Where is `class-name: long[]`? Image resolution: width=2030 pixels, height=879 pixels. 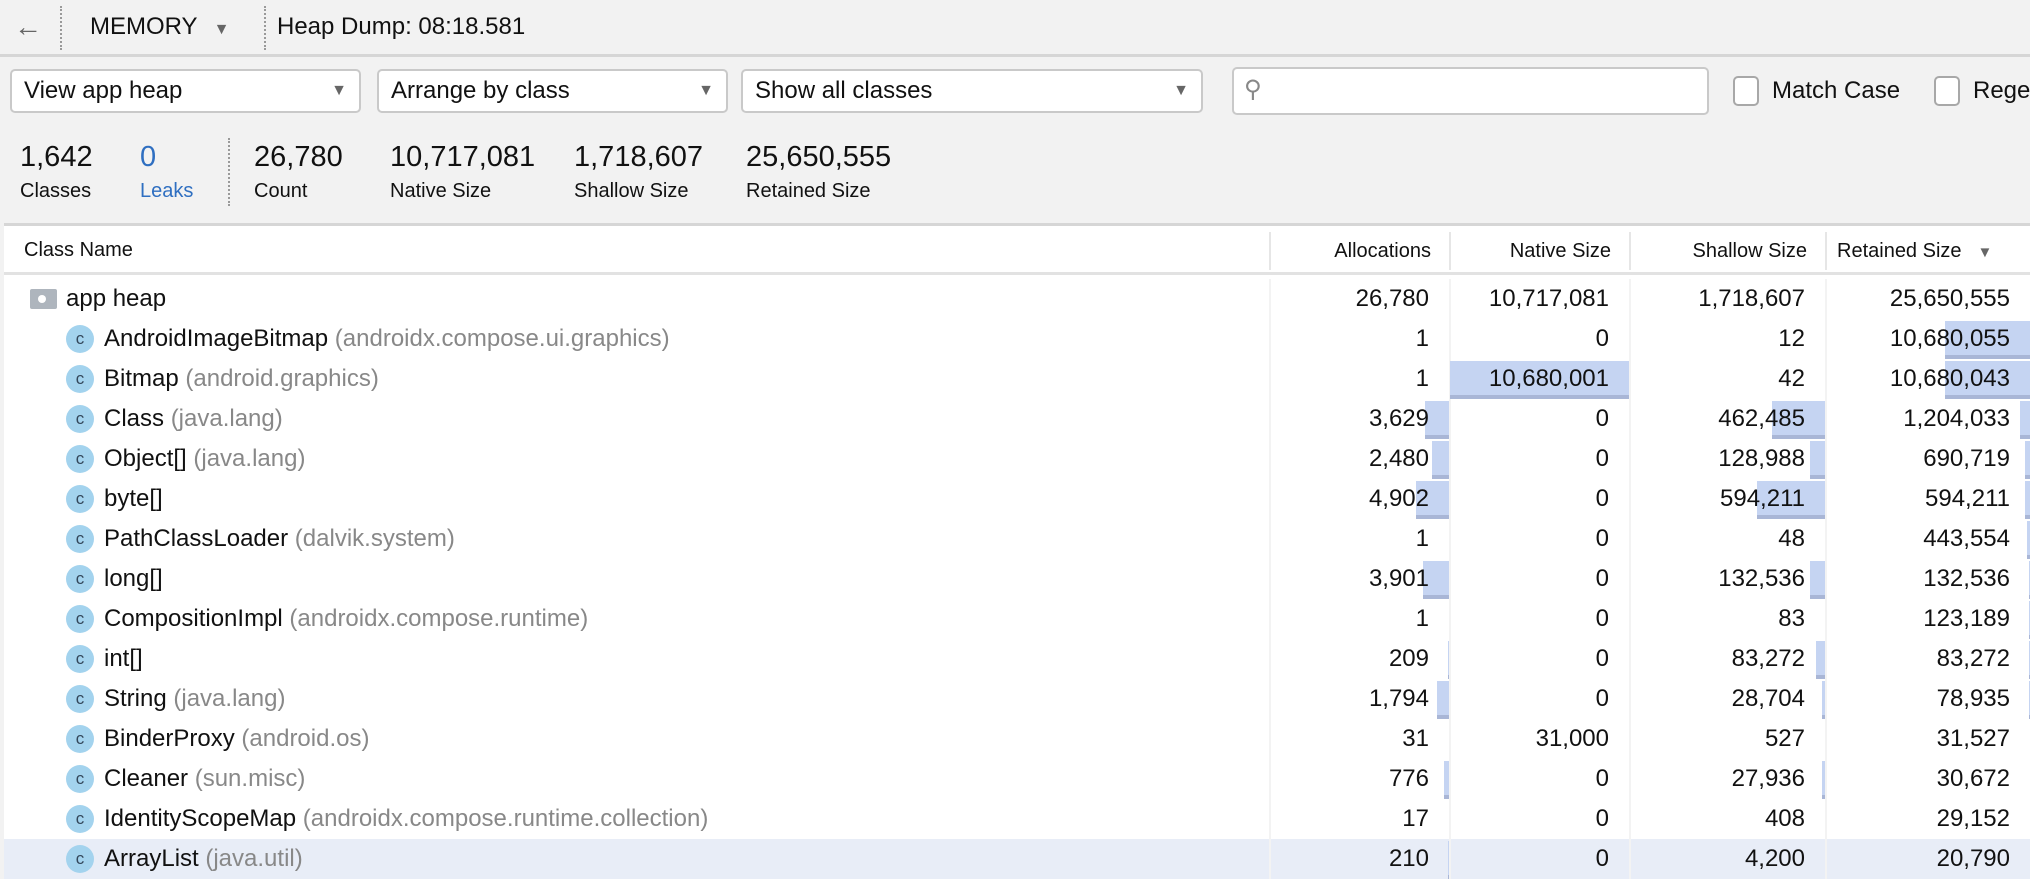
class-name: long[] is located at coordinates (133, 578).